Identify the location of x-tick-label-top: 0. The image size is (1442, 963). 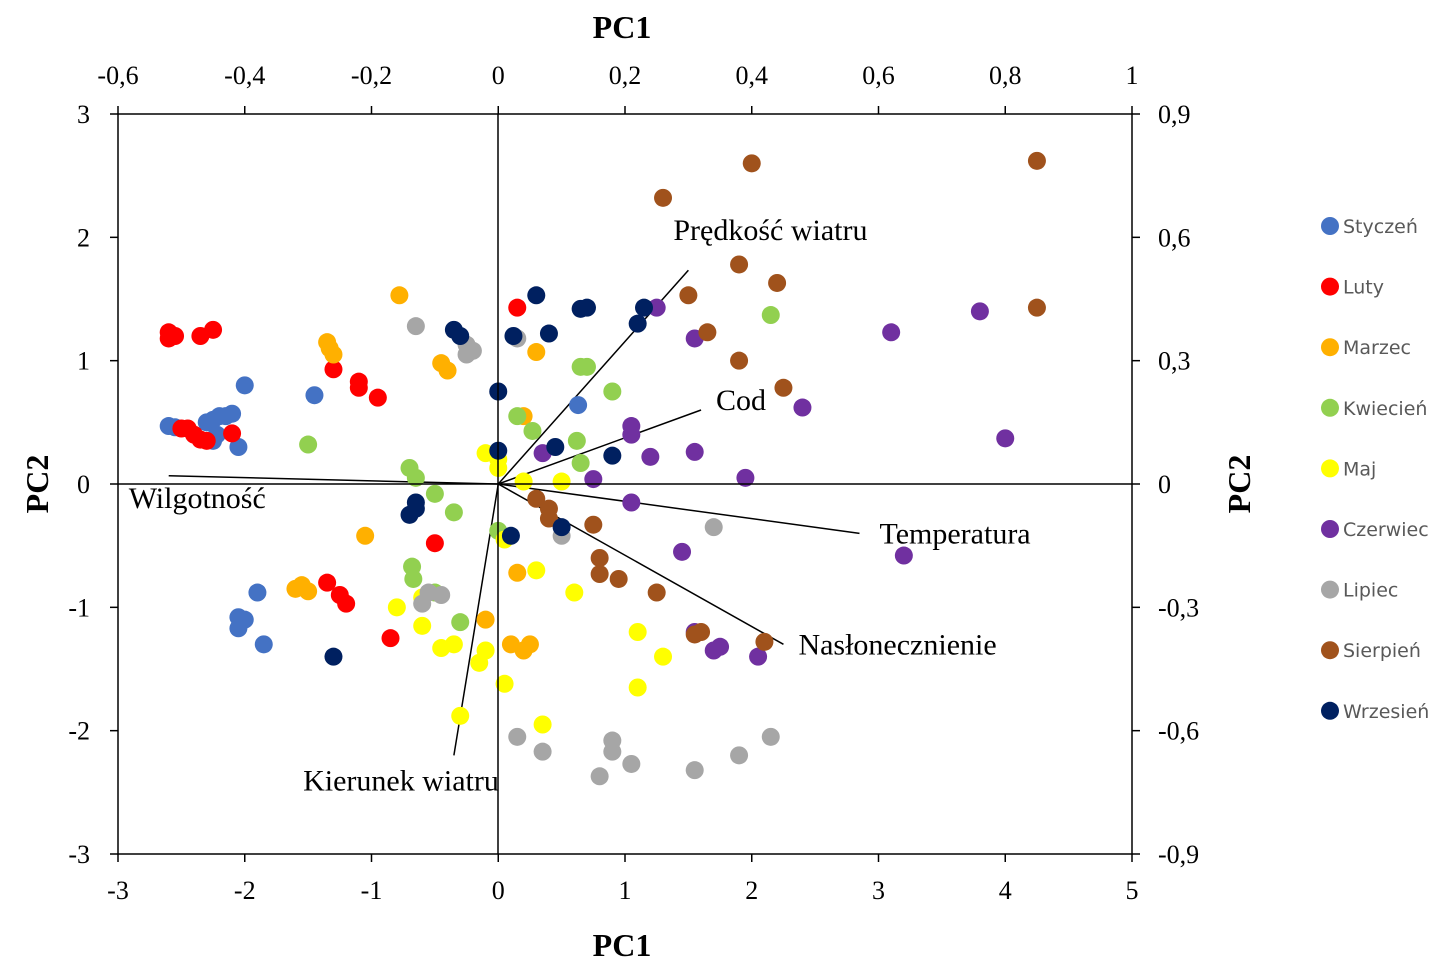
(498, 75).